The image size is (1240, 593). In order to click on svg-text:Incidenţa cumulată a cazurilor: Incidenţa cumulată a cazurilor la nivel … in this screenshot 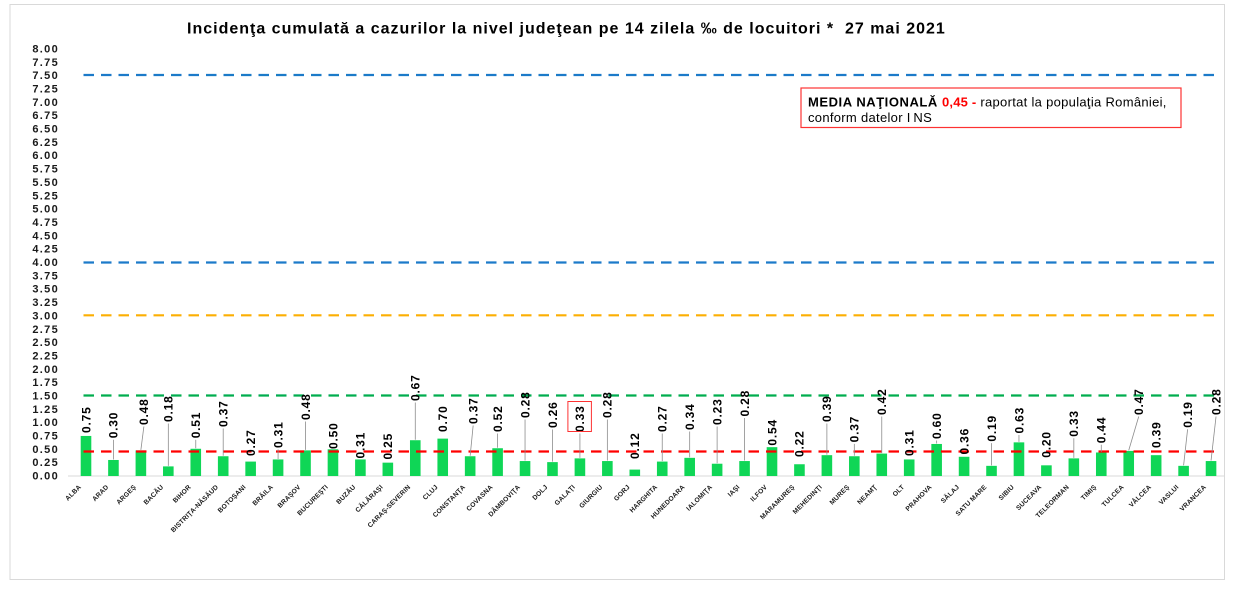, I will do `click(566, 29)`.